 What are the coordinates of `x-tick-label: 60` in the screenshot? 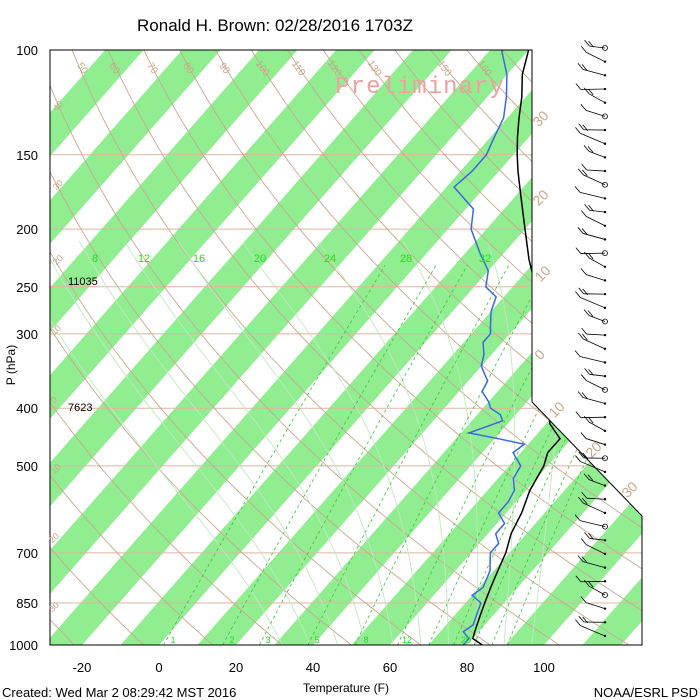 It's located at (390, 667).